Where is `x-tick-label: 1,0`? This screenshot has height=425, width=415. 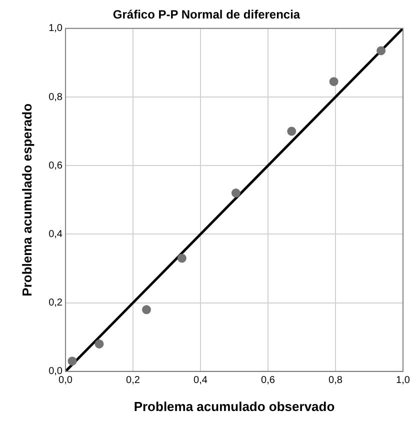 x-tick-label: 1,0 is located at coordinates (403, 380).